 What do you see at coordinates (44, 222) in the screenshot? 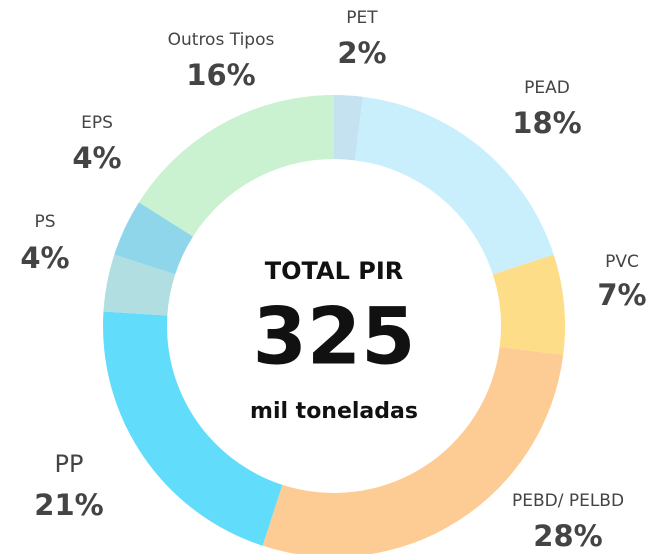
I see `segment-name: PS` at bounding box center [44, 222].